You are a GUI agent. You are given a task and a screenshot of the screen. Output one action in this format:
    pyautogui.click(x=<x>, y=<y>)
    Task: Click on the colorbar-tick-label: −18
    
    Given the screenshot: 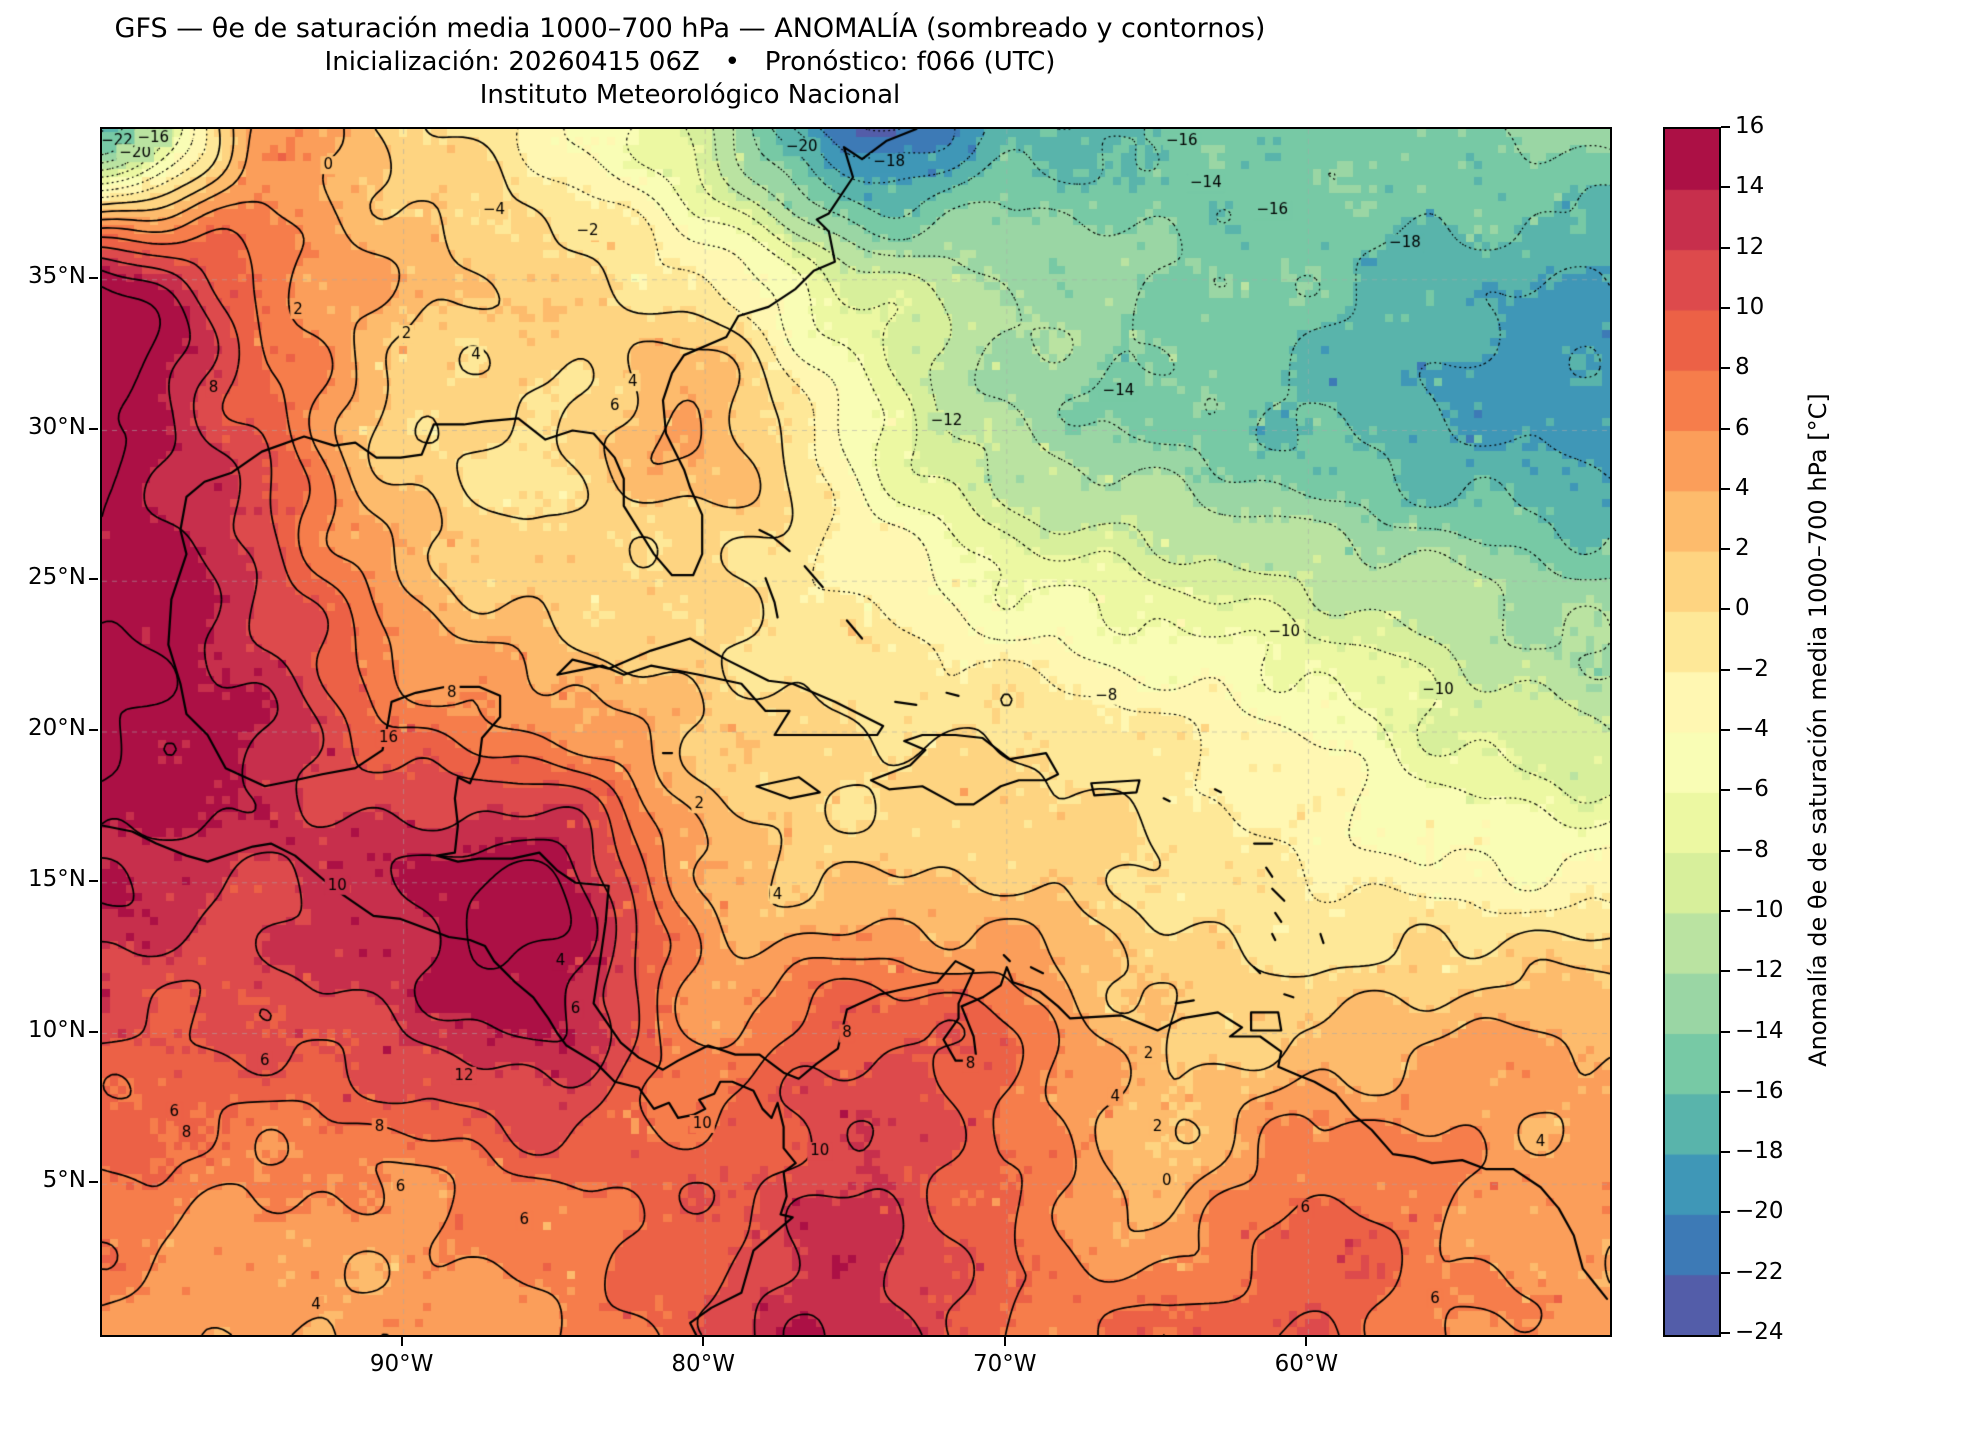 What is the action you would take?
    pyautogui.click(x=1759, y=1151)
    